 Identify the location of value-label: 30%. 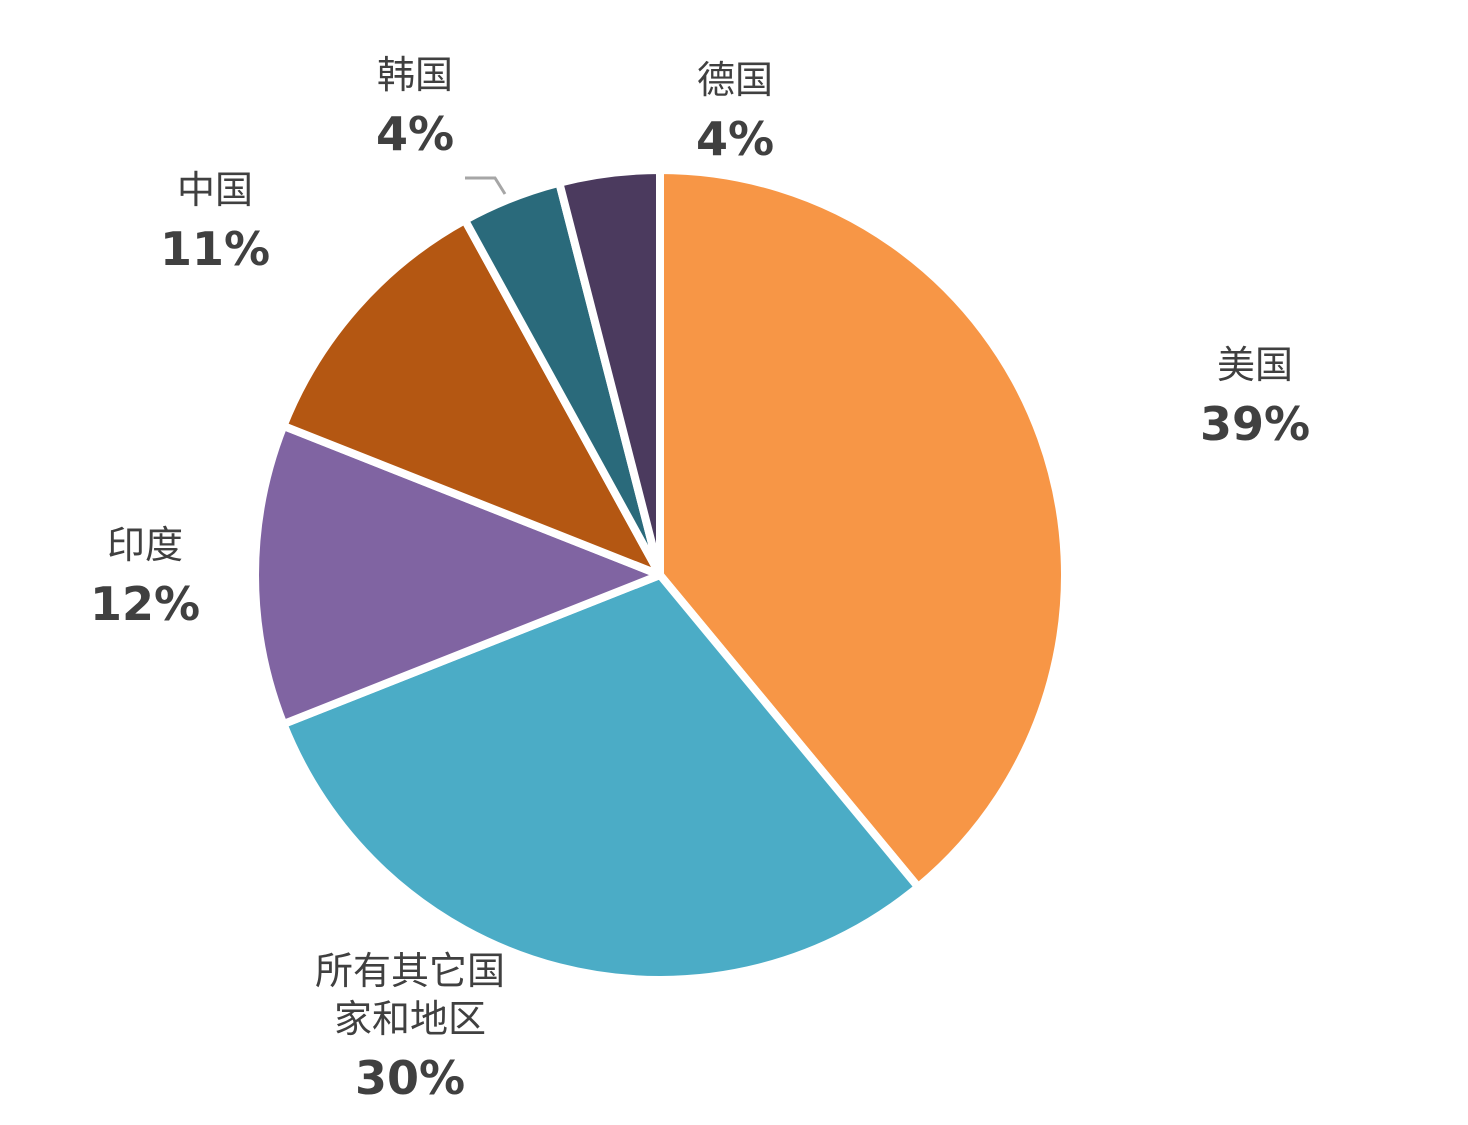
(410, 1078).